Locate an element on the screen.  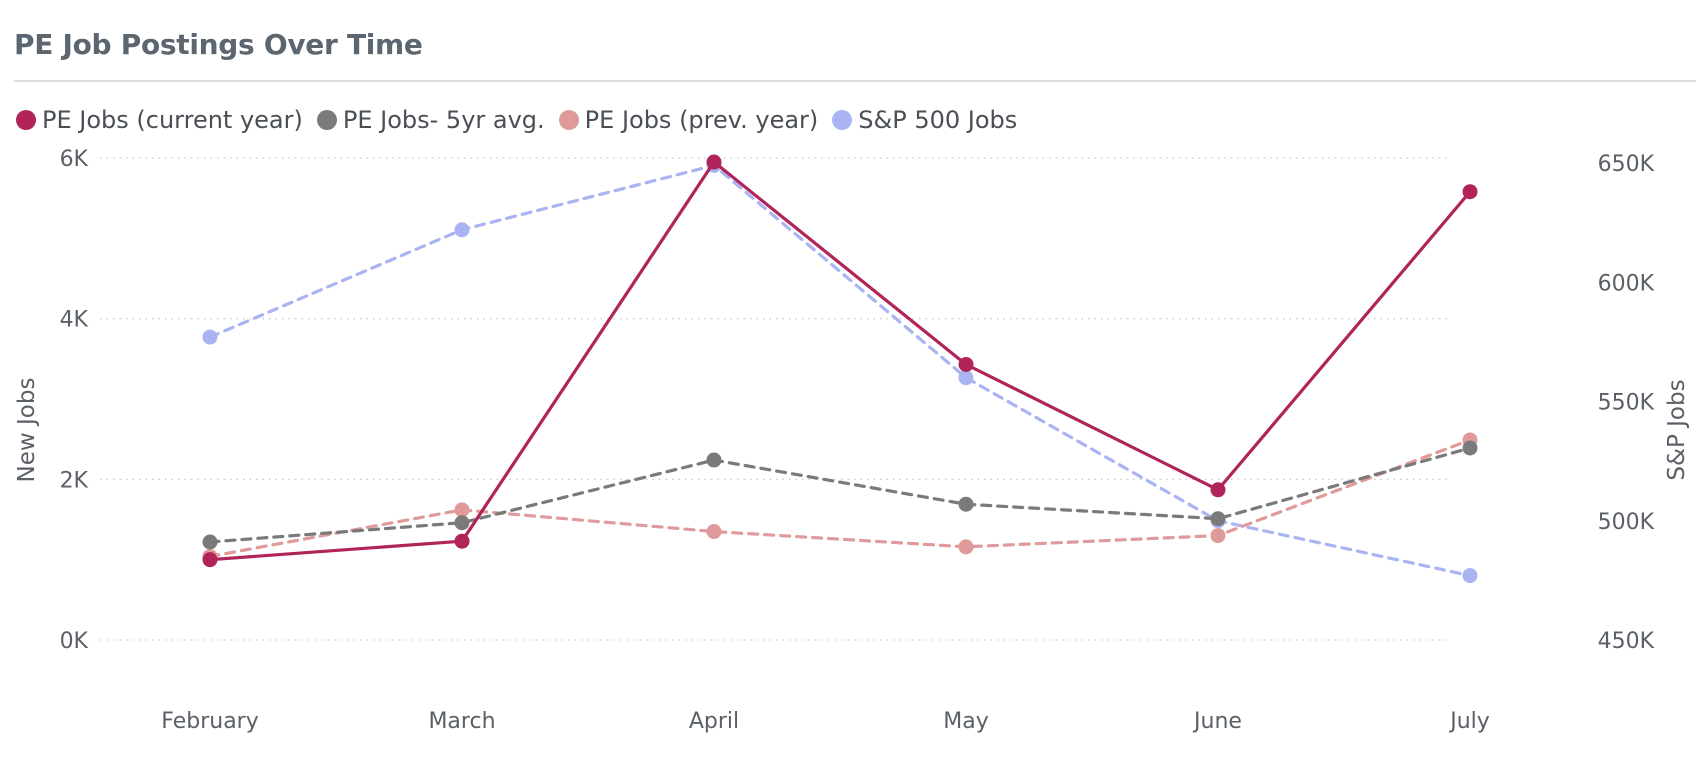
y-right-axis-title: S&P Jobs is located at coordinates (1677, 429).